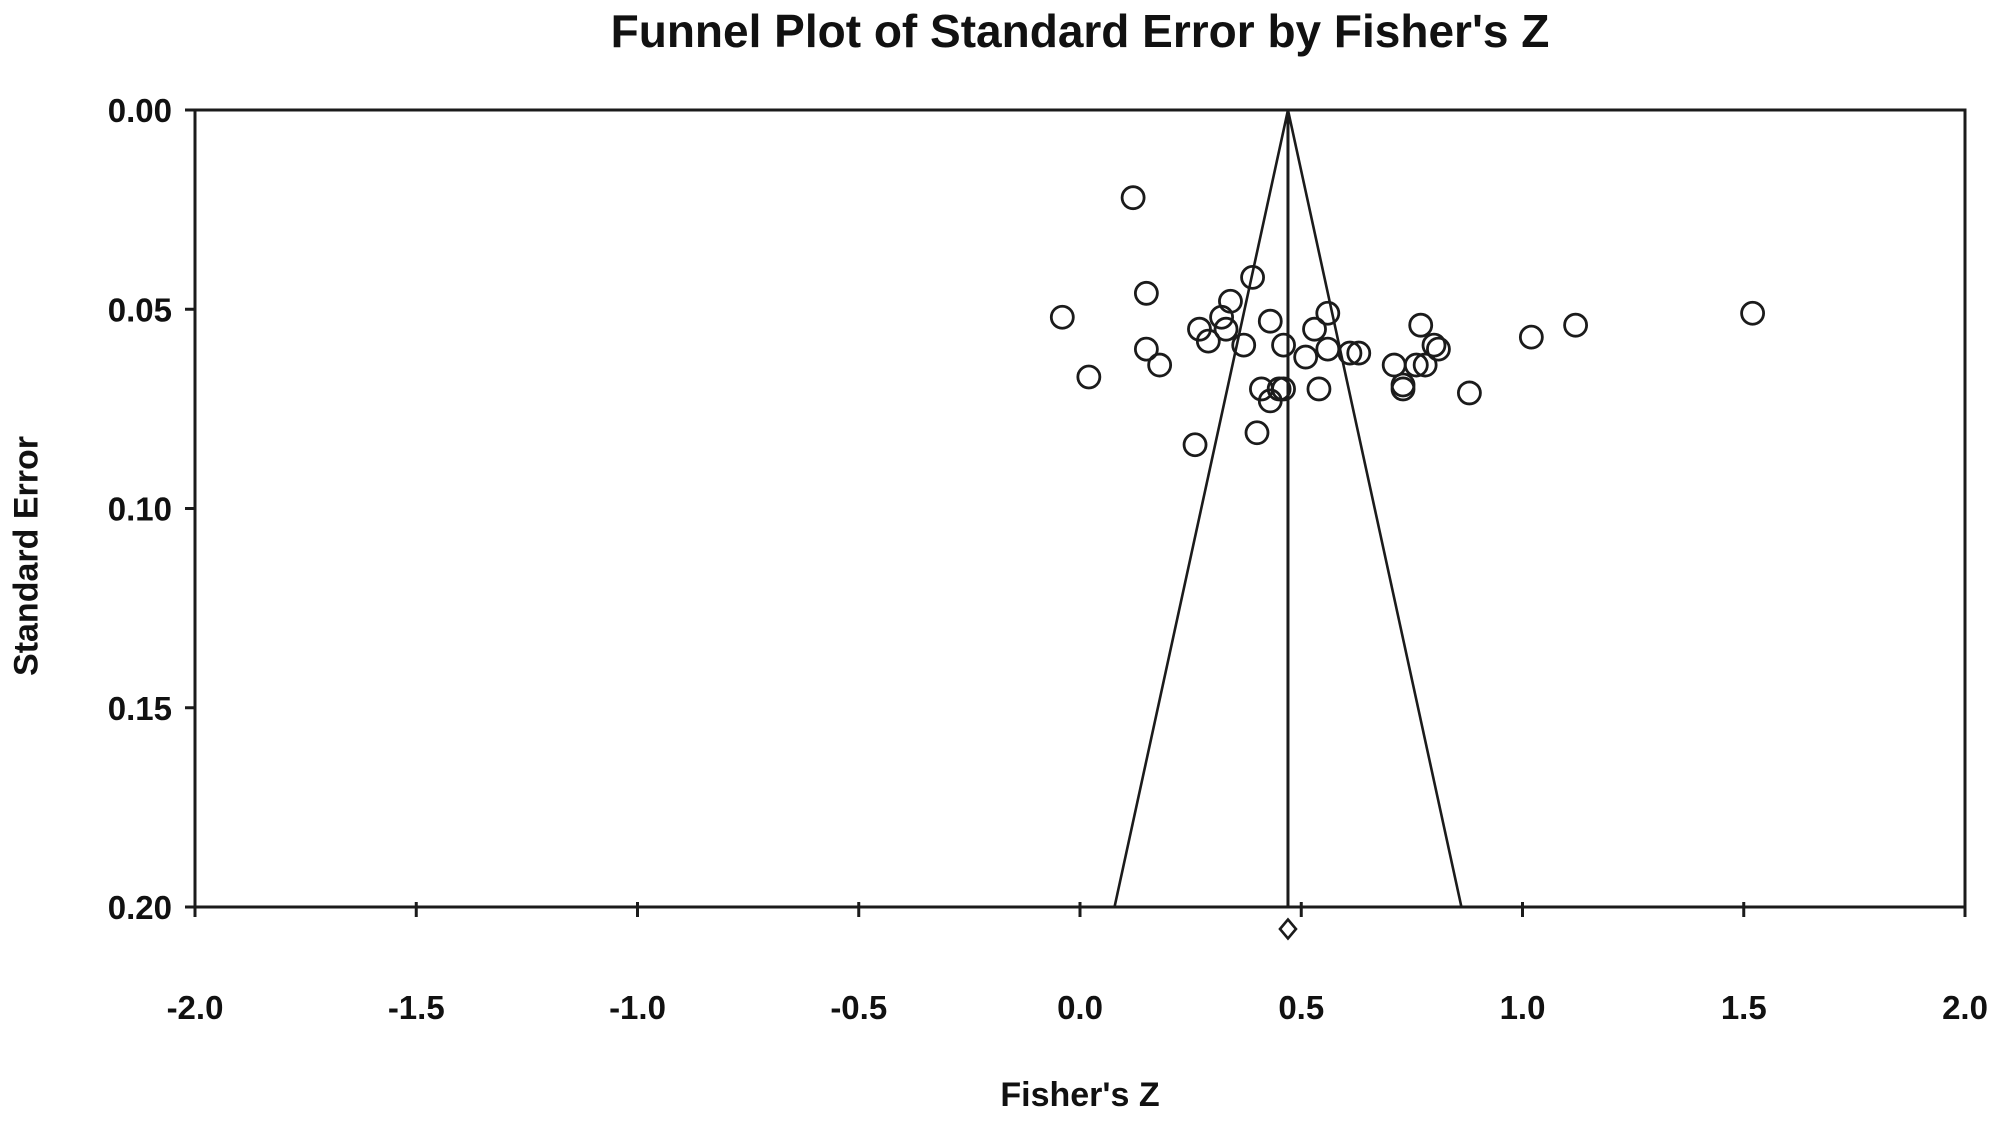 This screenshot has width=2000, height=1128. Describe the element at coordinates (140, 309) in the screenshot. I see `y-axis-tick-label: 0.05` at that location.